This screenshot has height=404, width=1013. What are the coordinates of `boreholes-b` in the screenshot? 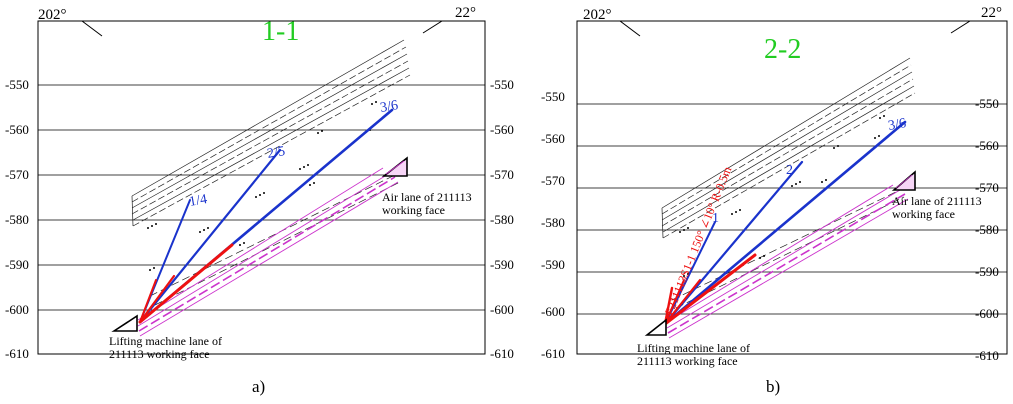 It's located at (785, 223).